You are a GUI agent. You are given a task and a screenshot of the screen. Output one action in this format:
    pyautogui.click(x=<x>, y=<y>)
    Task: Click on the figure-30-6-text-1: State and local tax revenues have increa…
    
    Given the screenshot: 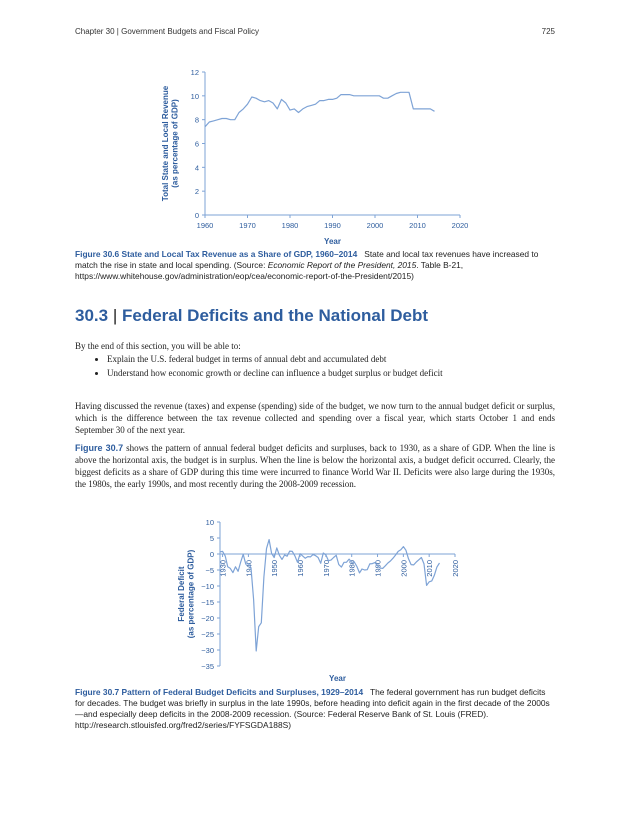 What is the action you would take?
    pyautogui.click(x=307, y=259)
    